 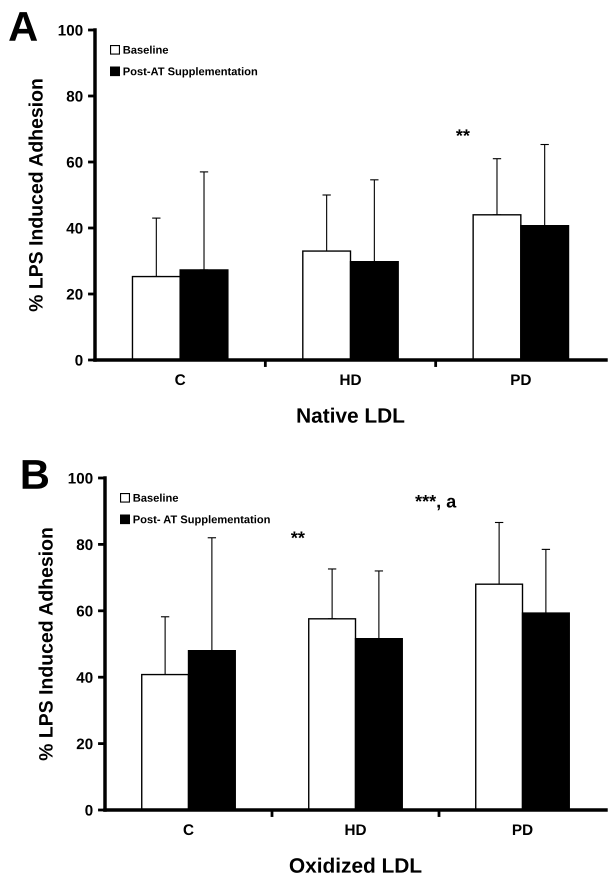 What do you see at coordinates (435, 502) in the screenshot?
I see `annotation: ***, a` at bounding box center [435, 502].